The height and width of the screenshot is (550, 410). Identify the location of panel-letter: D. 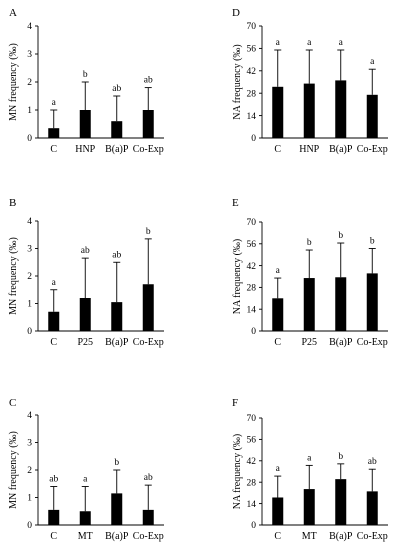
(236, 13).